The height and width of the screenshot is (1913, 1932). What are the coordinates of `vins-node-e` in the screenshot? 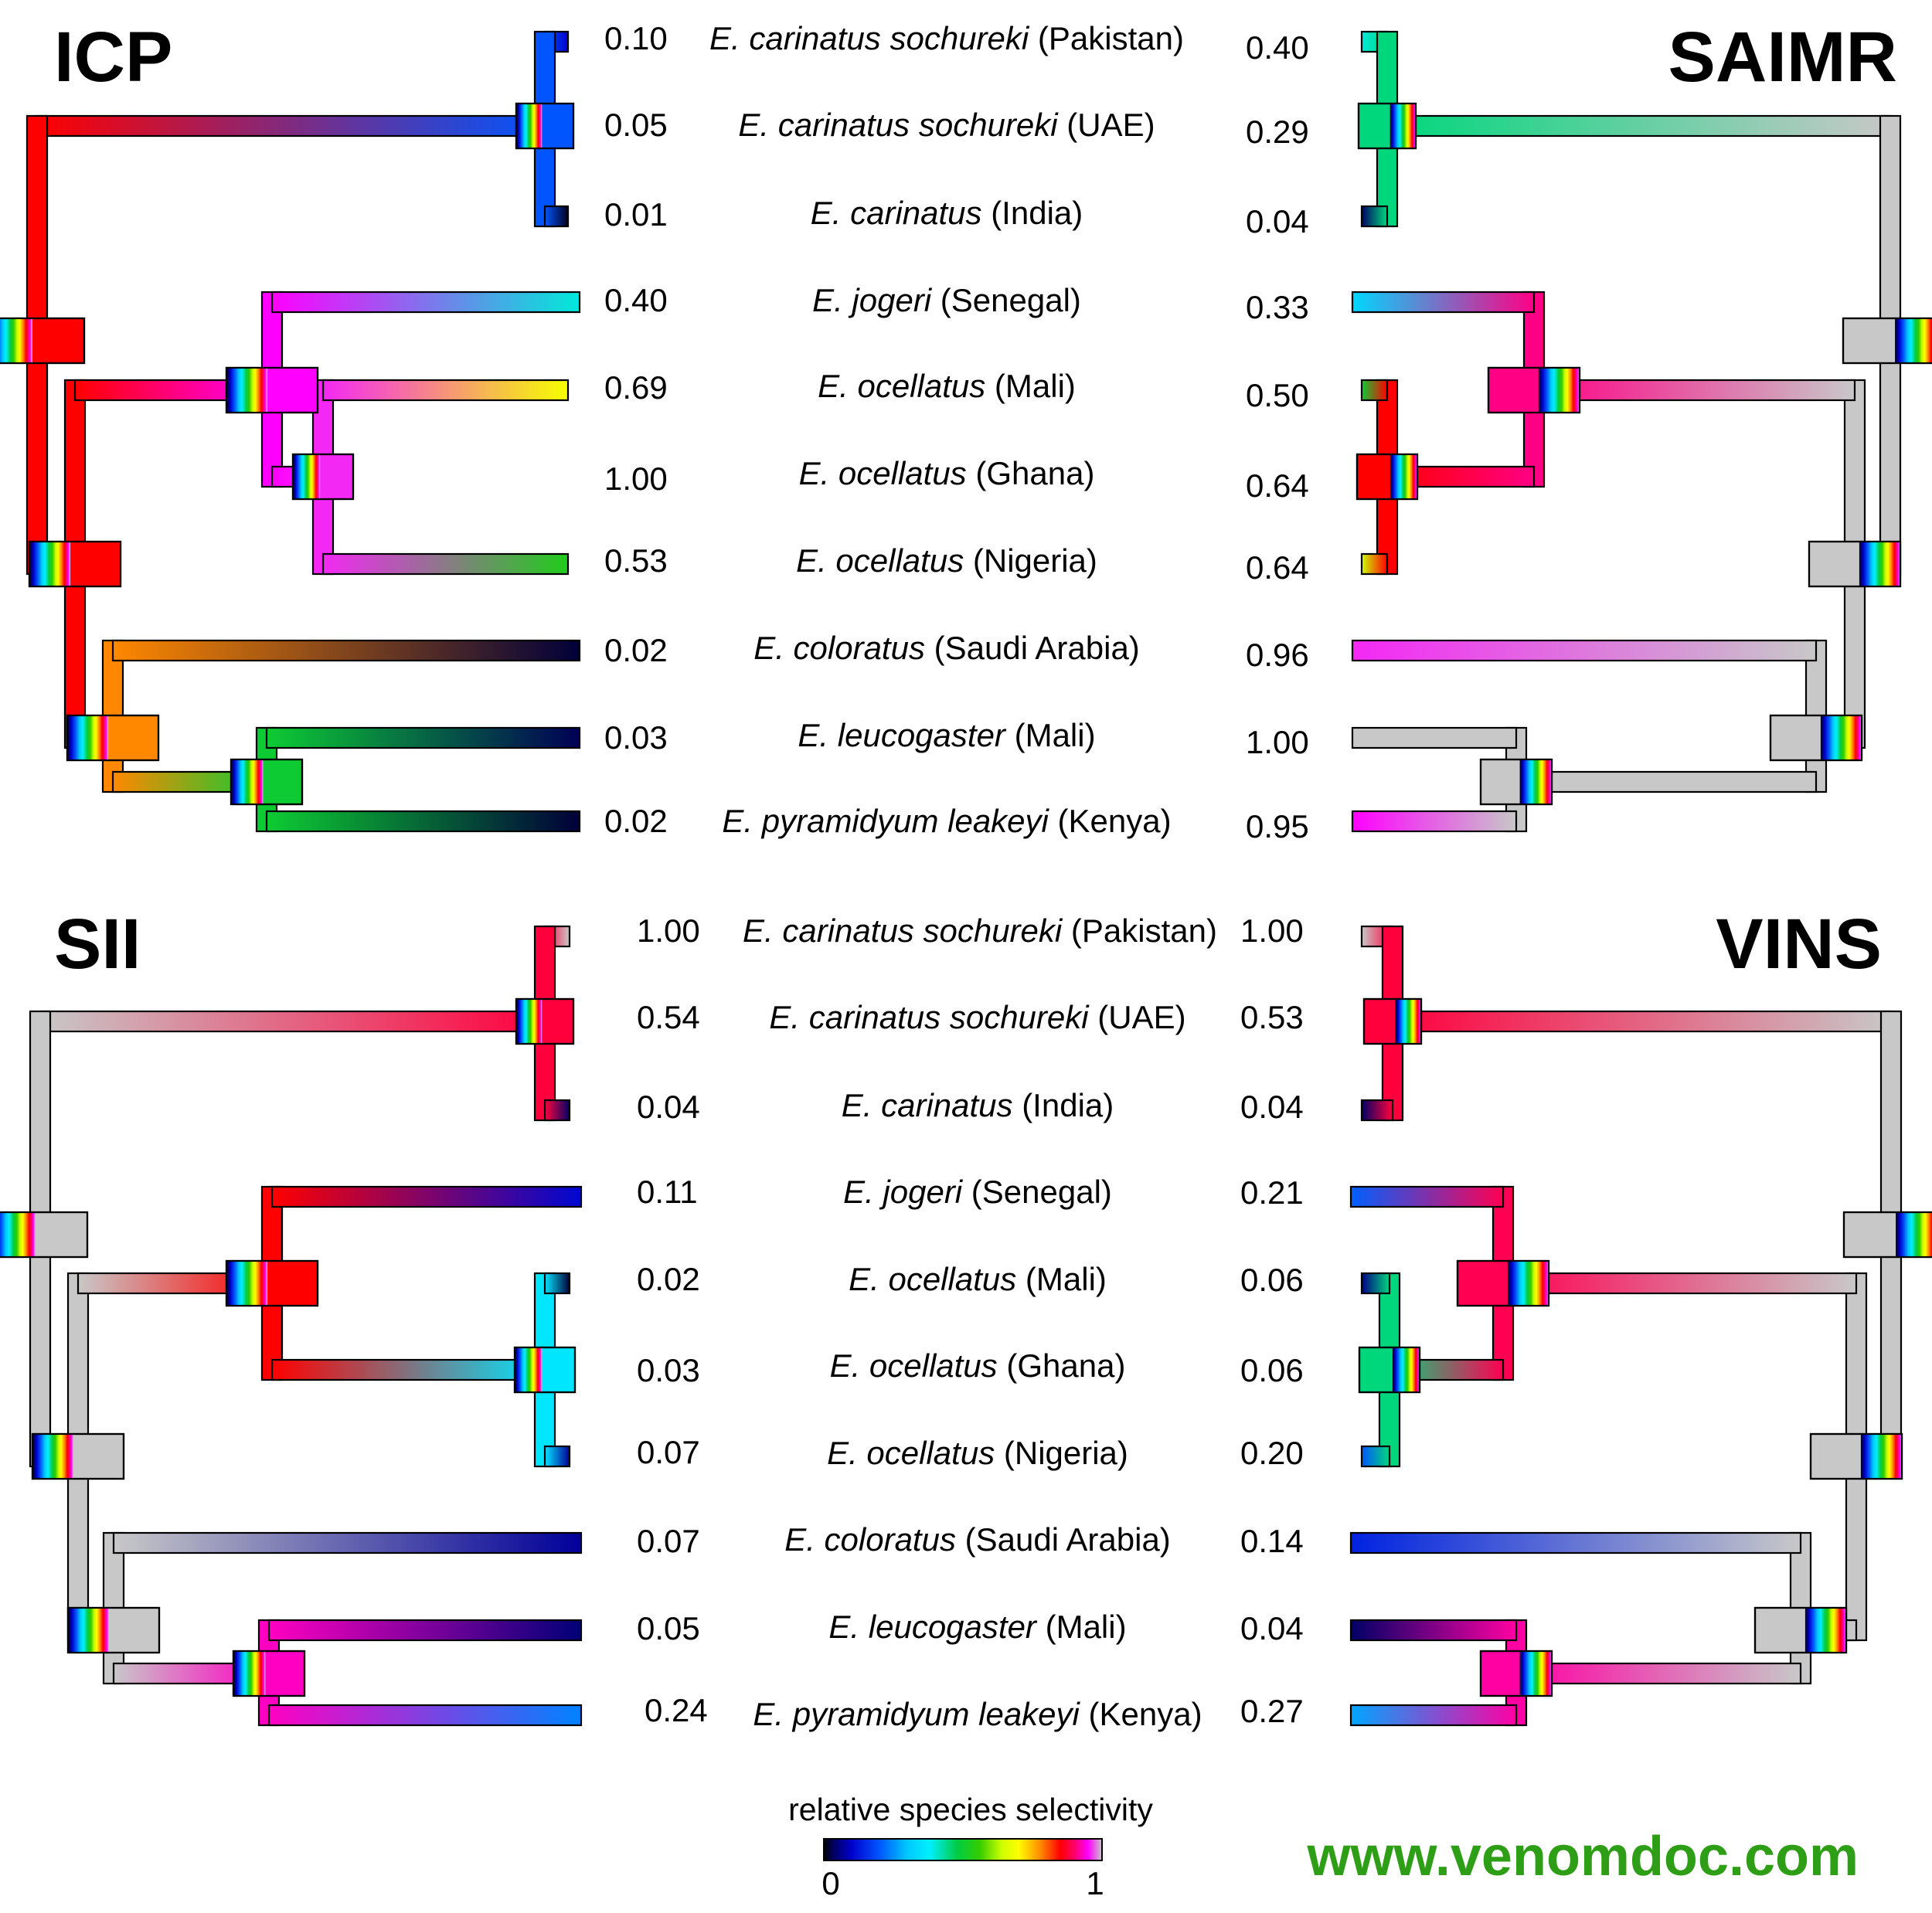 It's located at (1390, 1370).